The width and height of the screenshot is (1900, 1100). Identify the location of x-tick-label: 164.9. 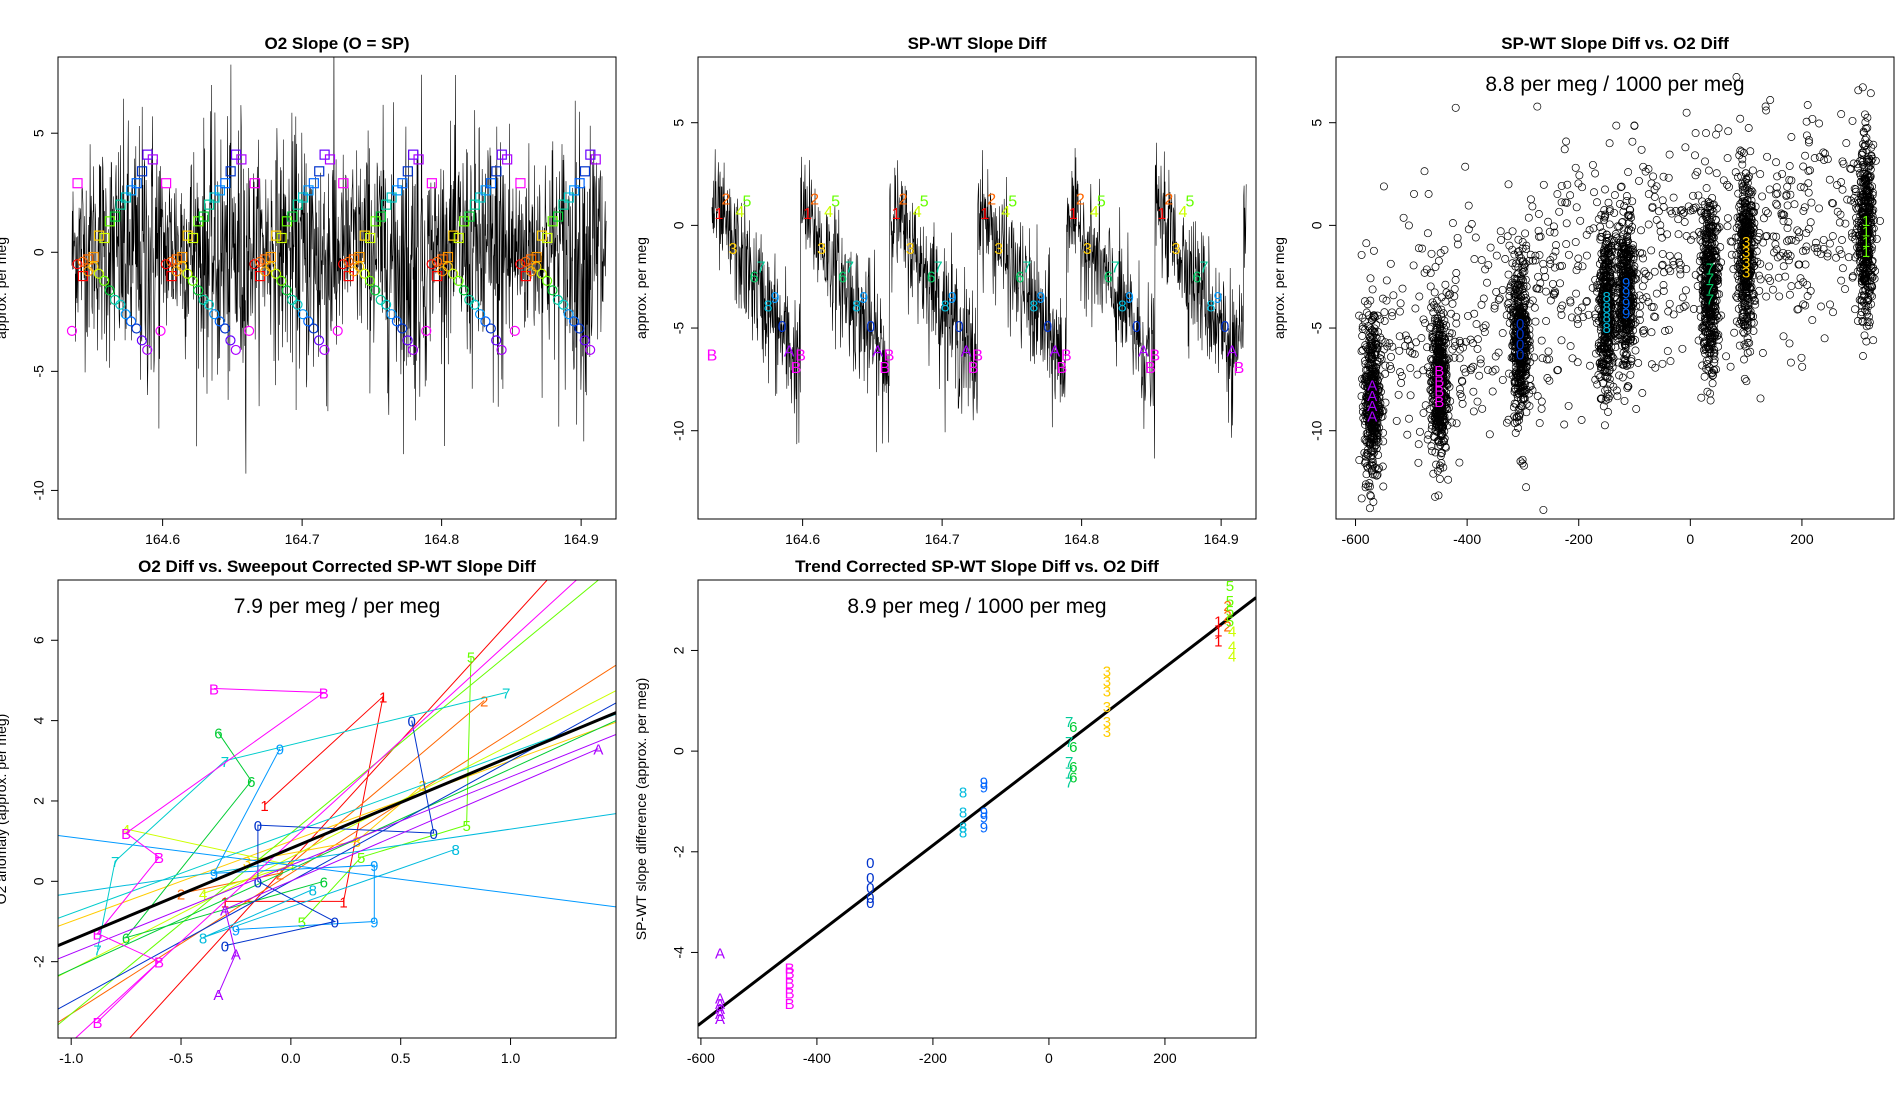
(581, 539).